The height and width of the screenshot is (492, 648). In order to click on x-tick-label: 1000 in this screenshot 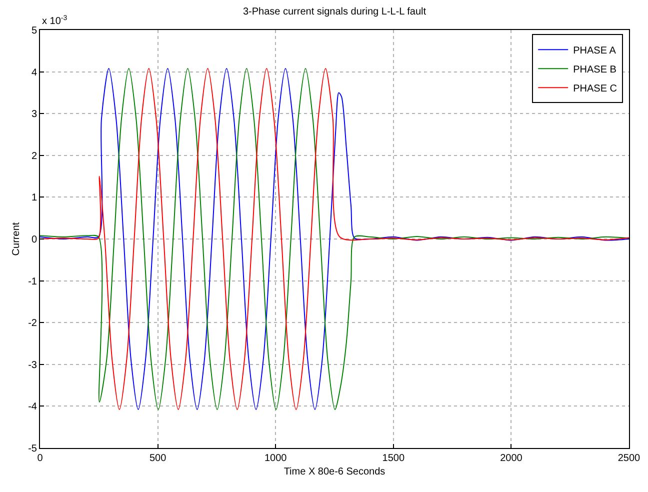, I will do `click(276, 458)`.